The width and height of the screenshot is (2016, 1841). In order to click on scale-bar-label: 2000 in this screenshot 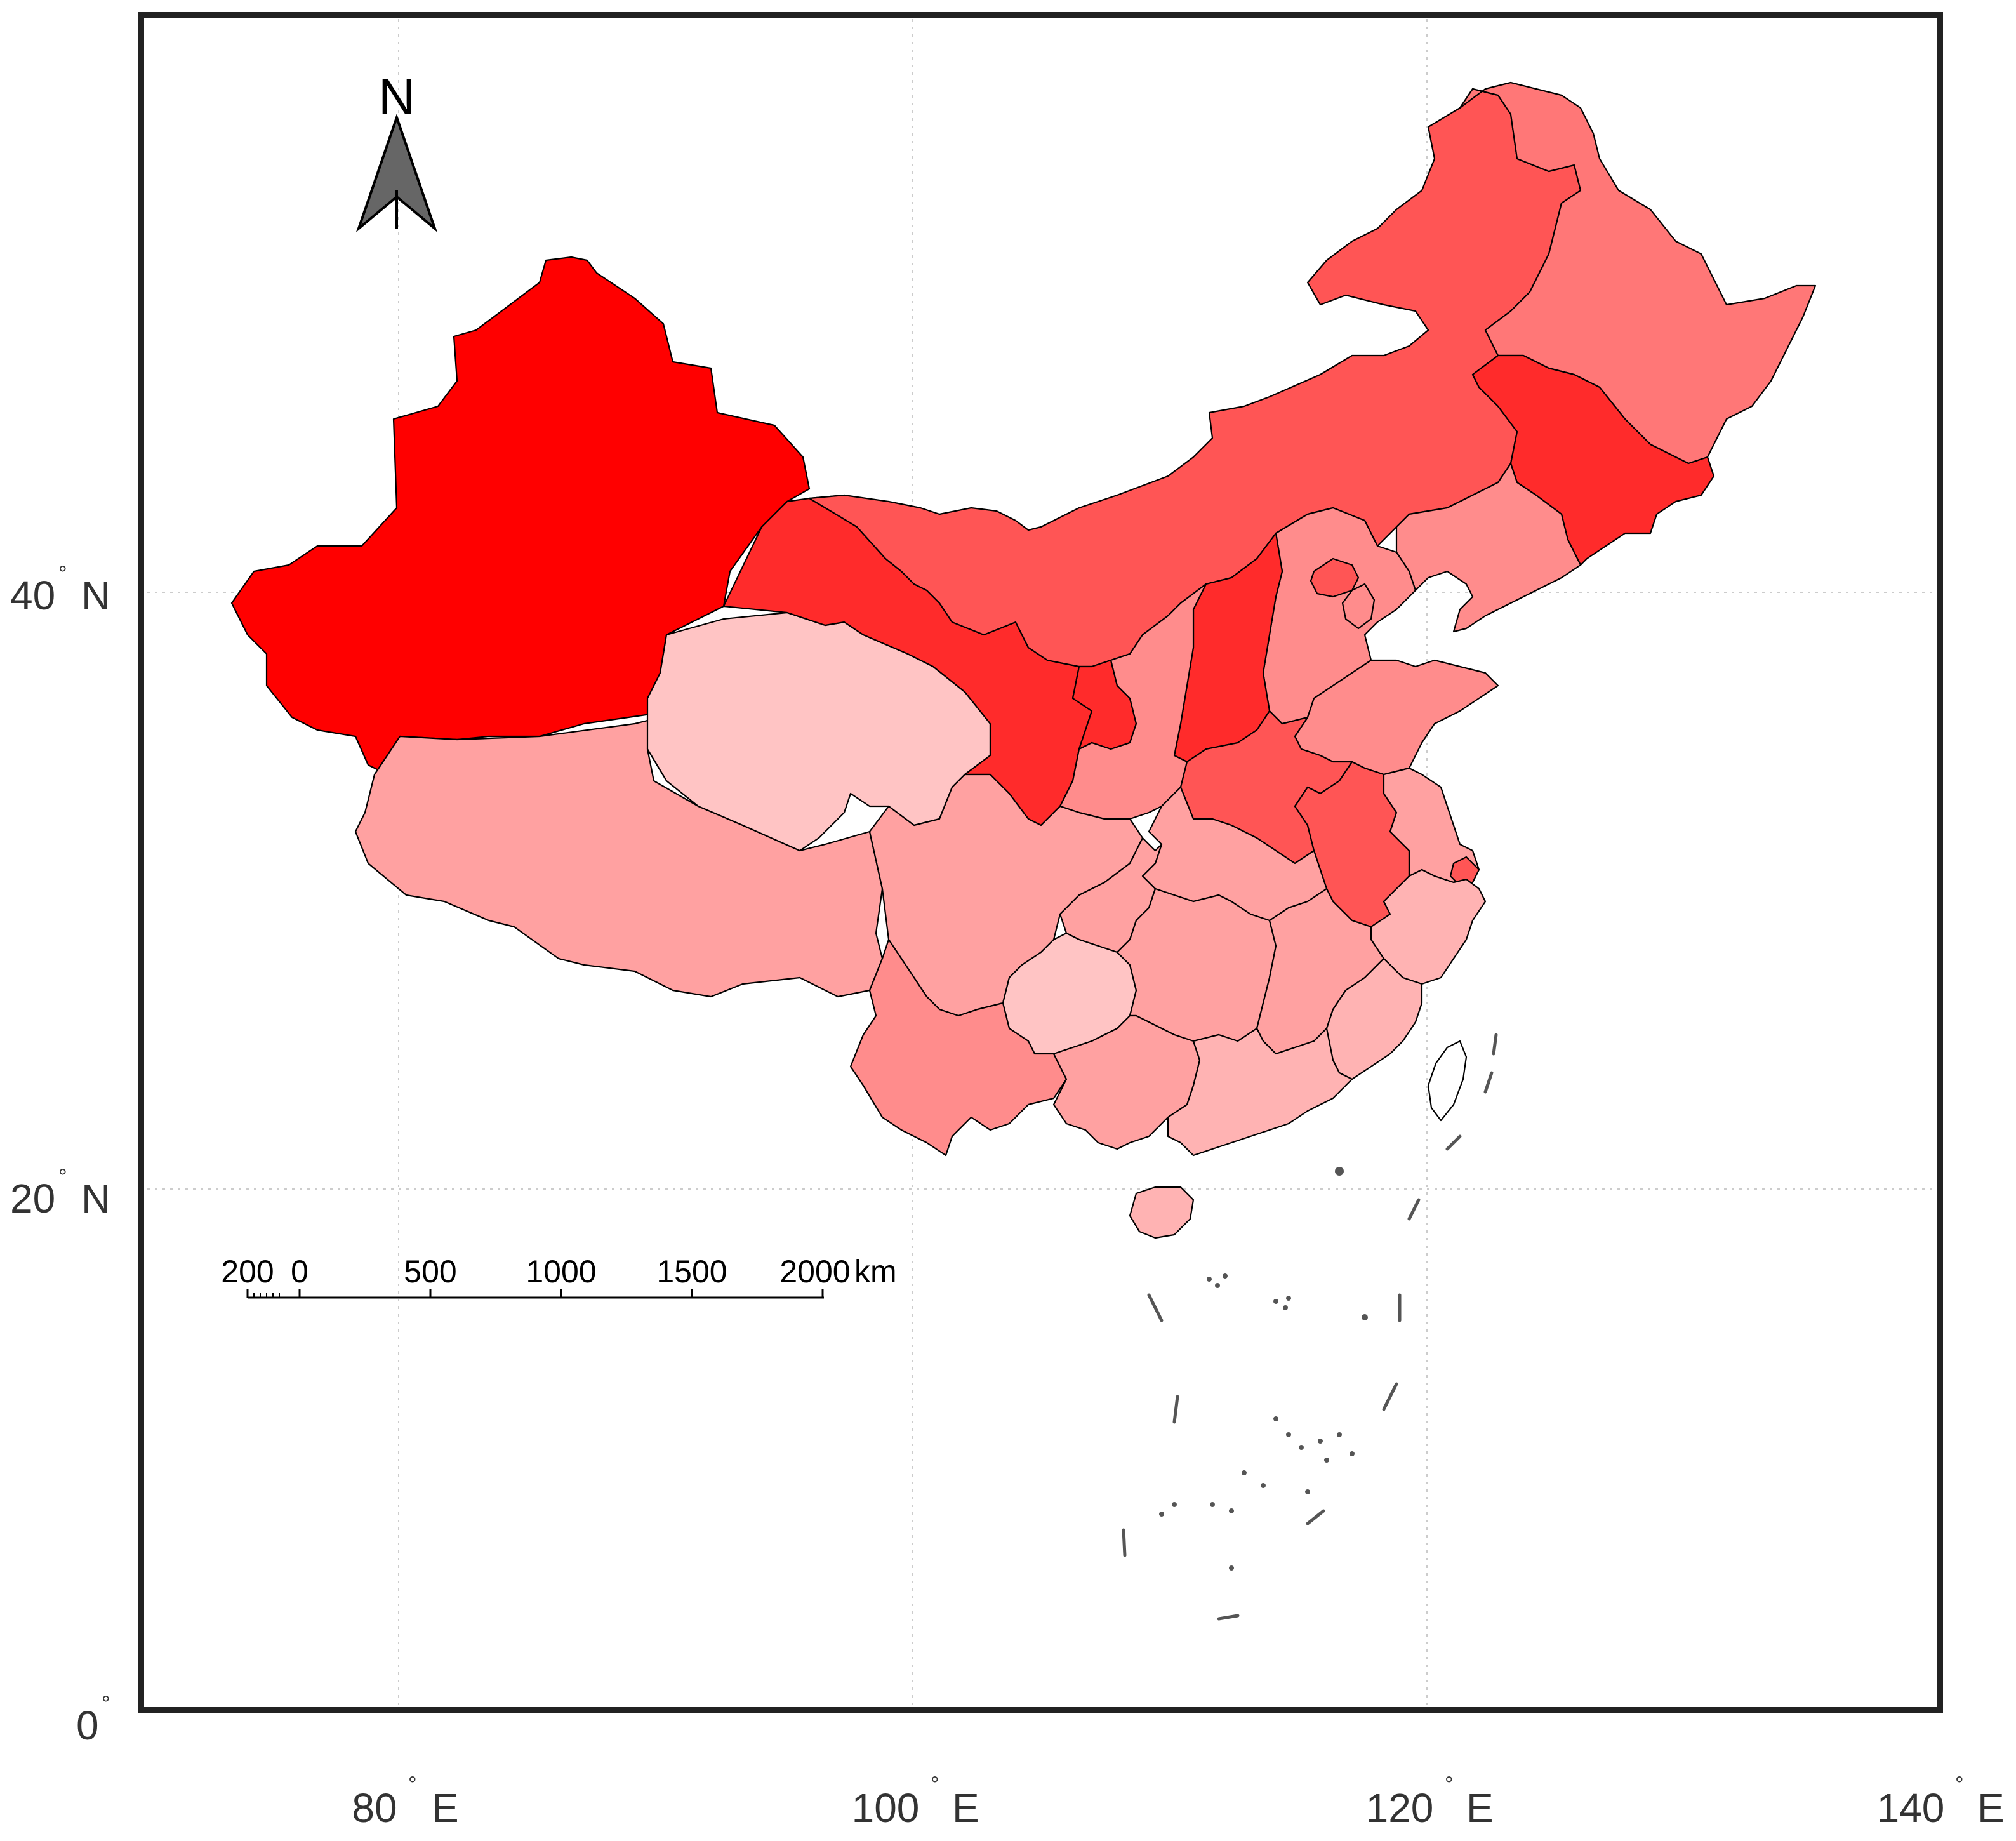, I will do `click(814, 1271)`.